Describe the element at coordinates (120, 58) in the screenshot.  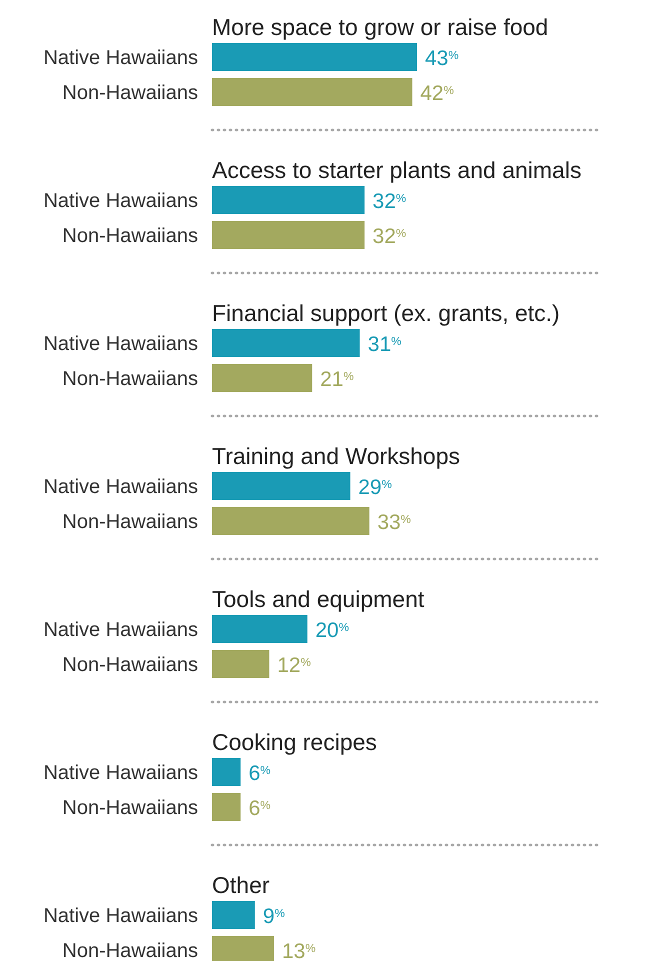
I see `series-label: Native Hawaiians` at that location.